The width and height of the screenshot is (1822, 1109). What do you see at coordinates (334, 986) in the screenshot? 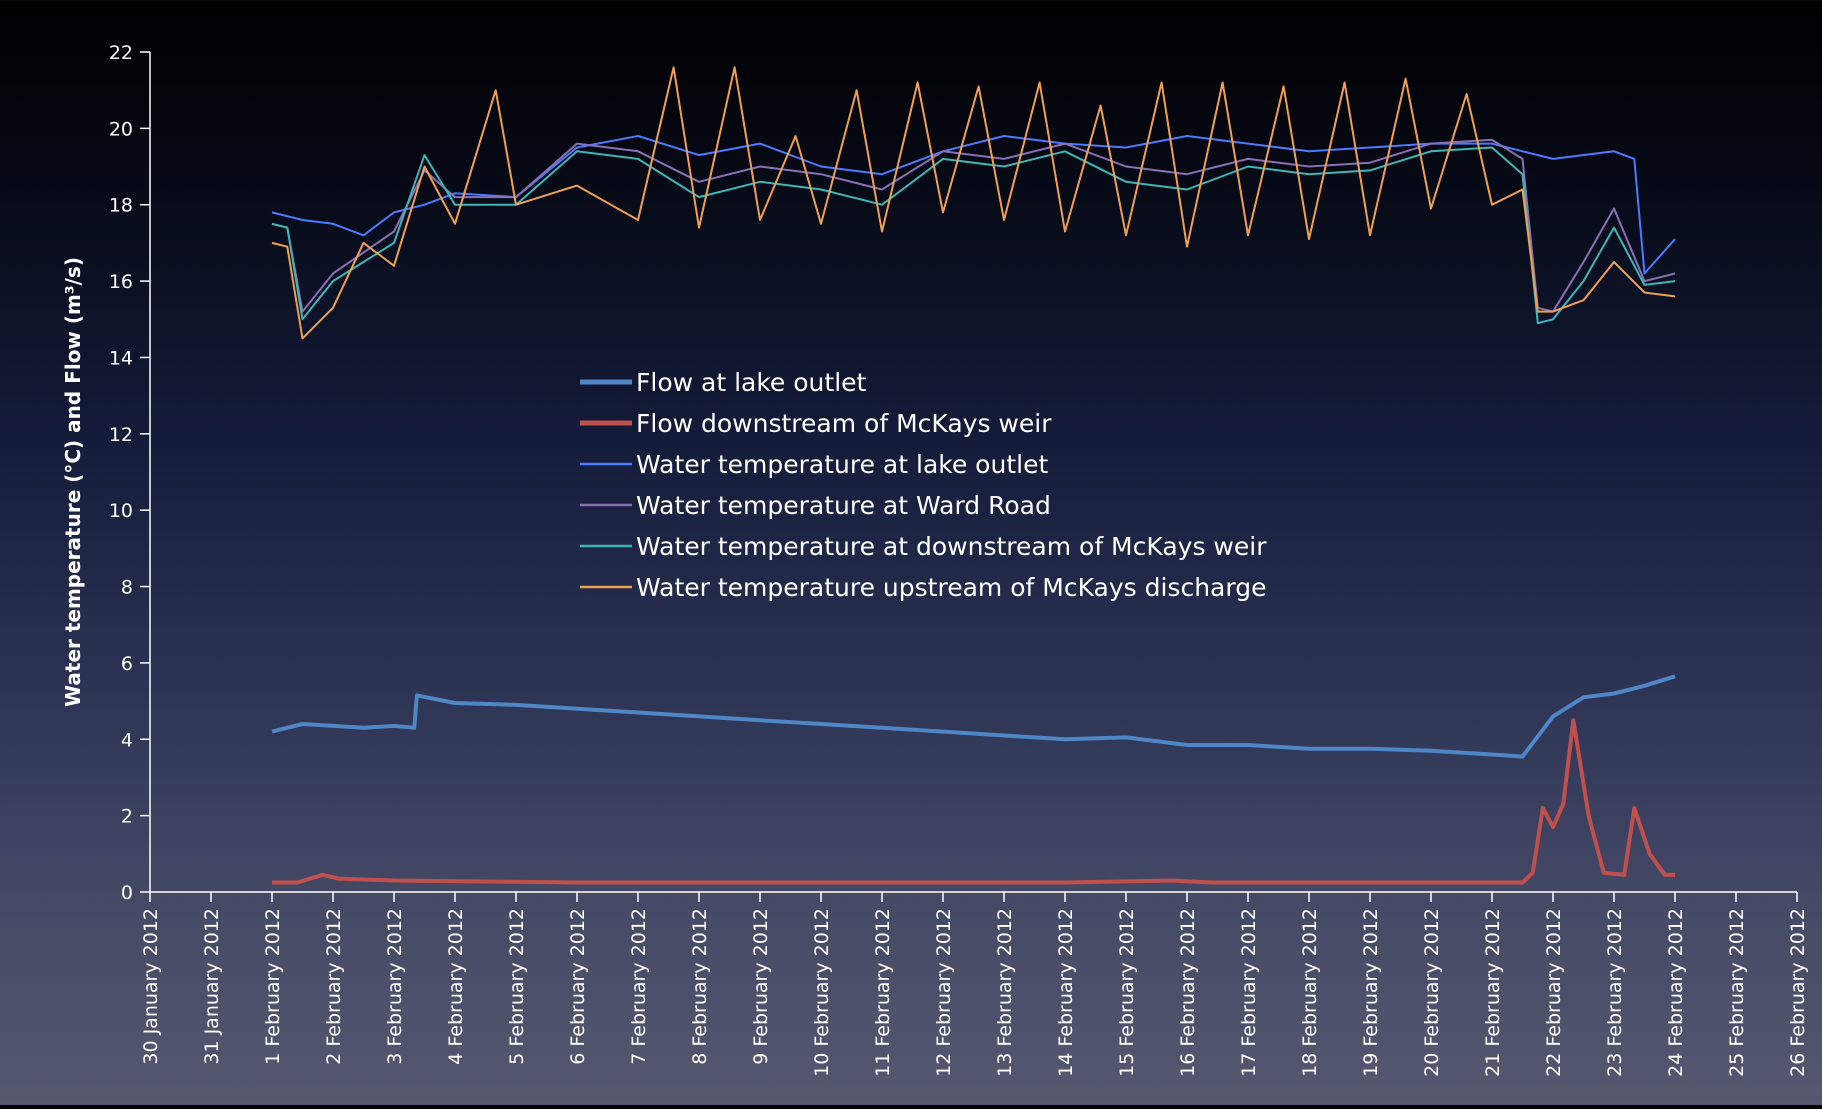
I see `x-tick-label: 2 February 2012` at bounding box center [334, 986].